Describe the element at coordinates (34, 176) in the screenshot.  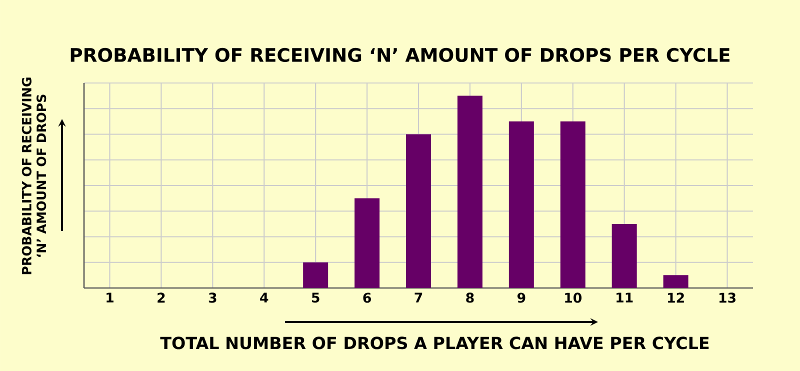
I see `y-axis-title: PROBABILITY OF RECEIVING ‘N’ AMOUNT OF DROPS` at that location.